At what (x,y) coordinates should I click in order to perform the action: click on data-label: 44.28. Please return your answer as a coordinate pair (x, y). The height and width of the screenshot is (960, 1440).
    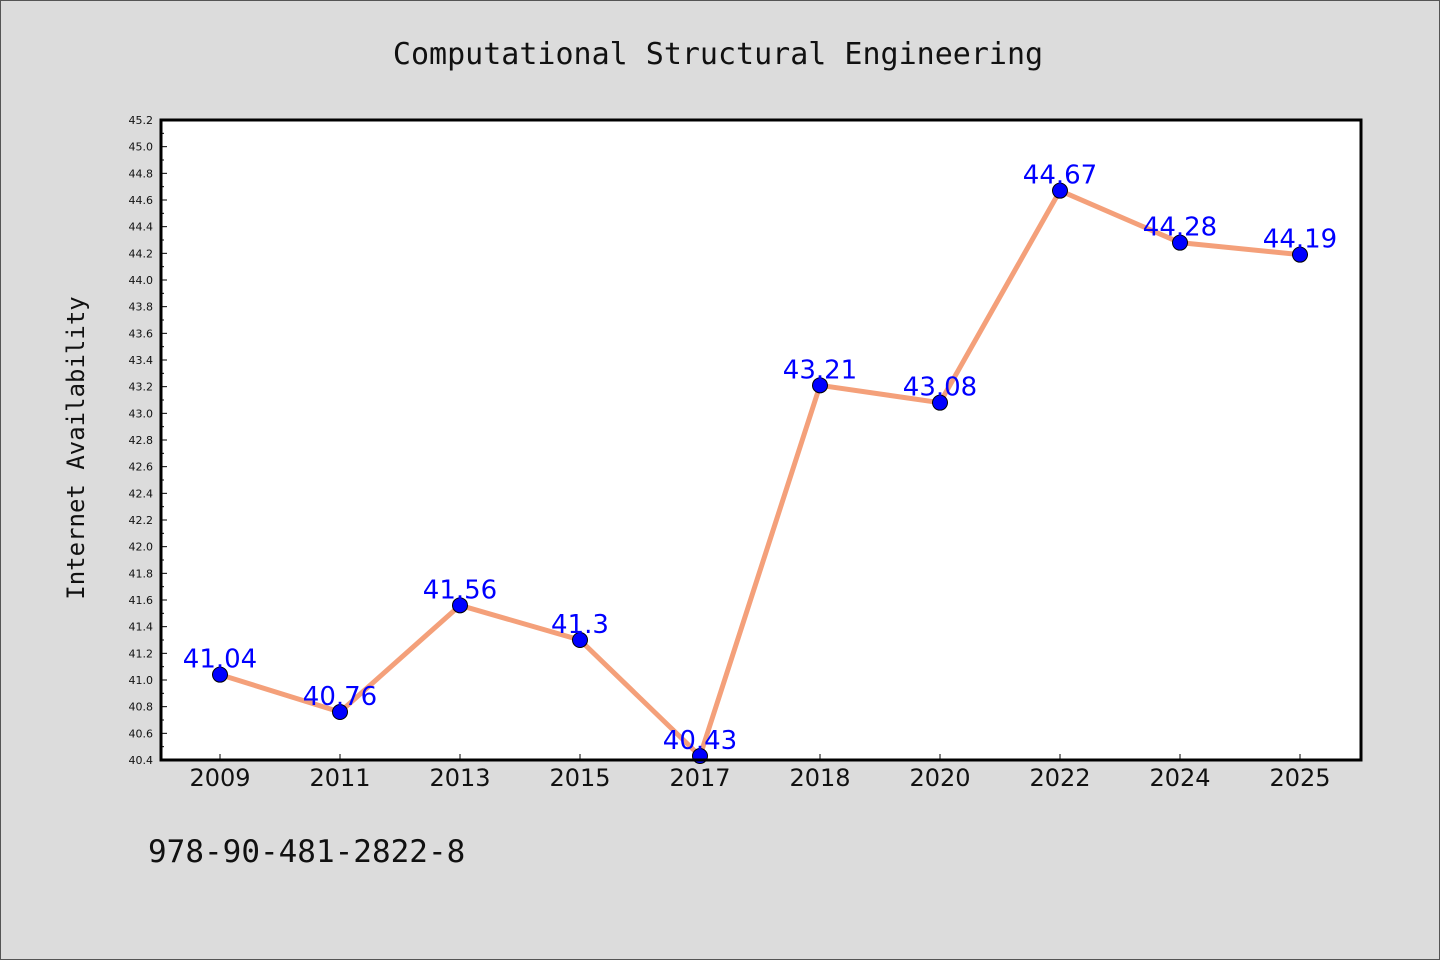
    Looking at the image, I should click on (1180, 228).